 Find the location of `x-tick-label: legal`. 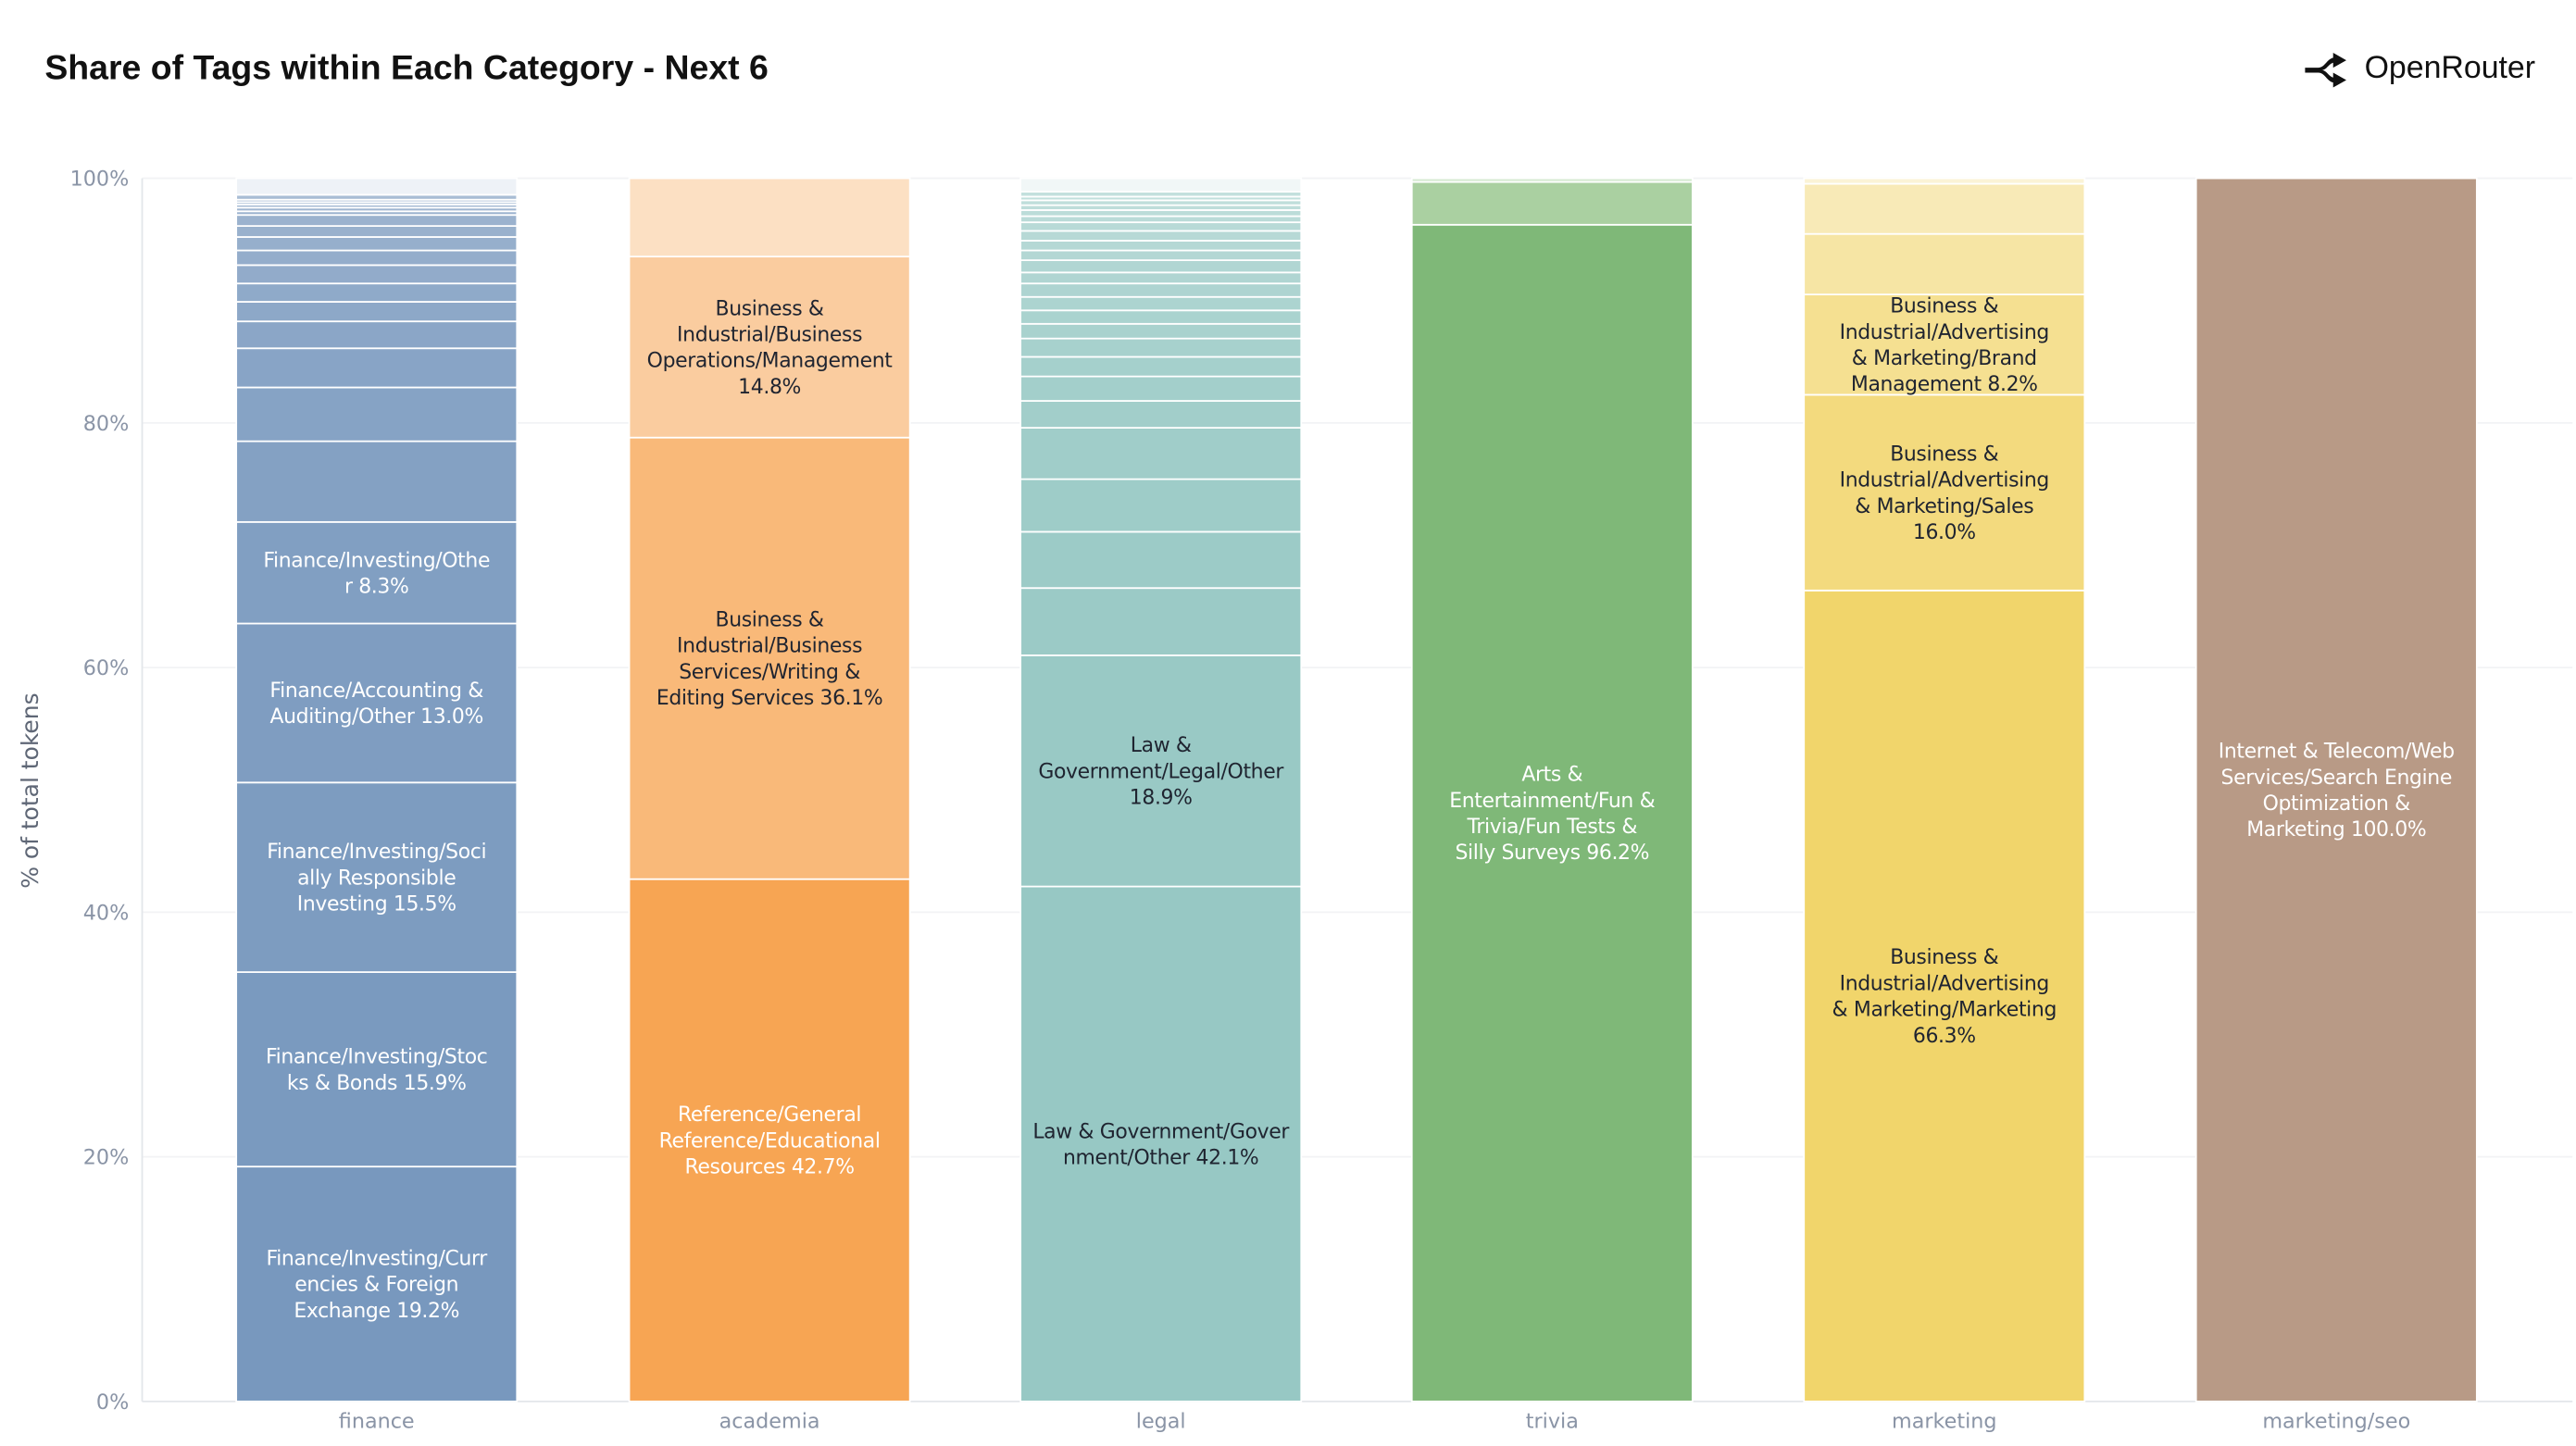

x-tick-label: legal is located at coordinates (1161, 1421).